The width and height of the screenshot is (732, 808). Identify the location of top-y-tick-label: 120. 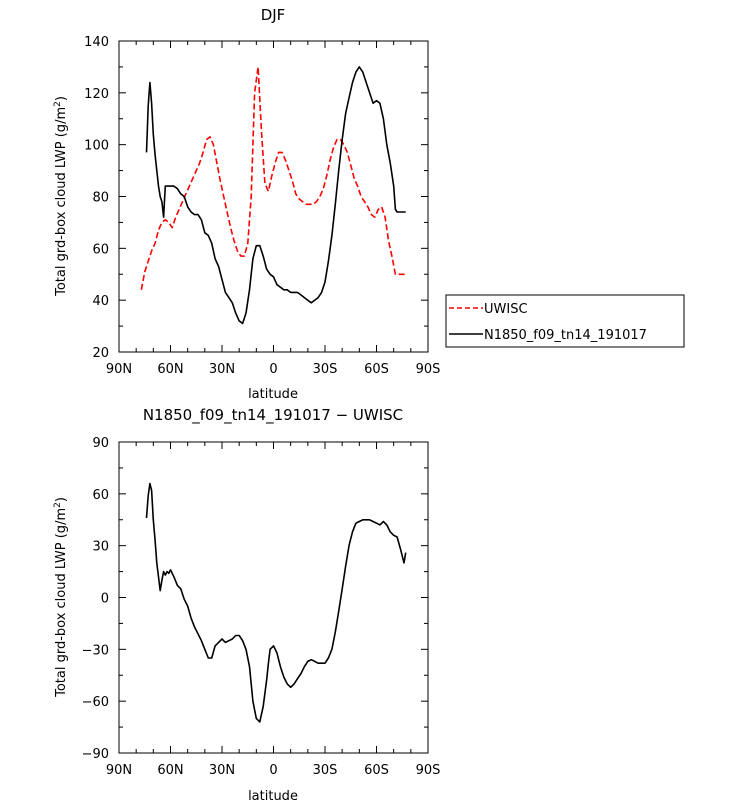
(96, 94).